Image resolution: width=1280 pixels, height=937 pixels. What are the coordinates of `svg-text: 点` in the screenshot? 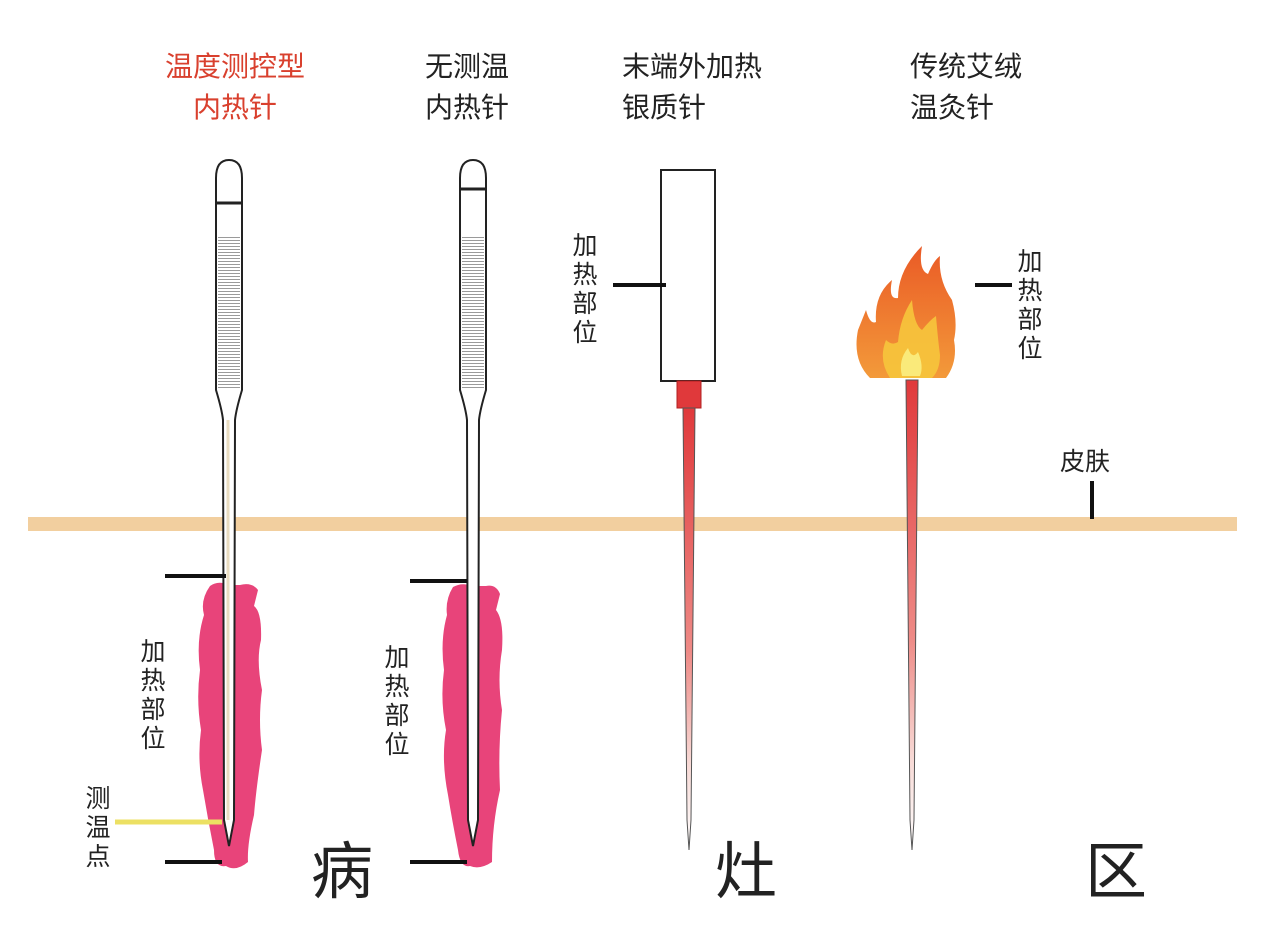 It's located at (97, 856).